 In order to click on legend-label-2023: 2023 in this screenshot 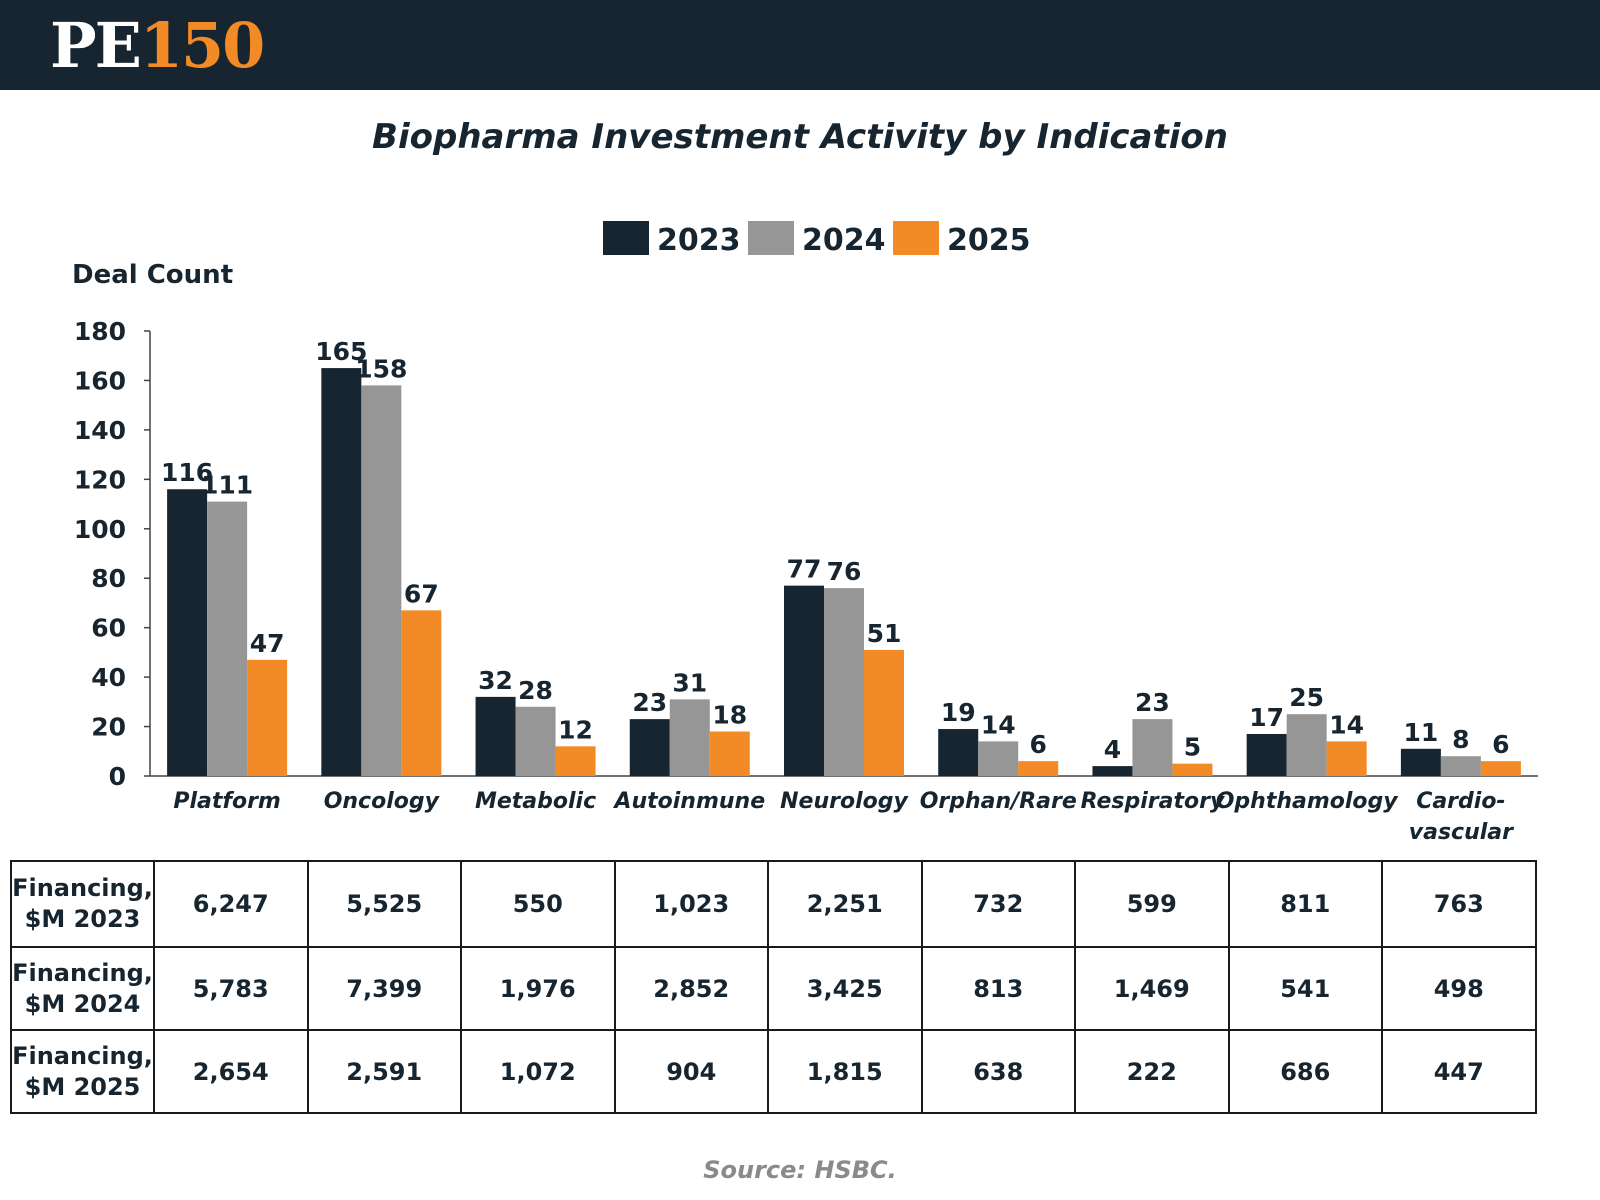, I will do `click(699, 240)`.